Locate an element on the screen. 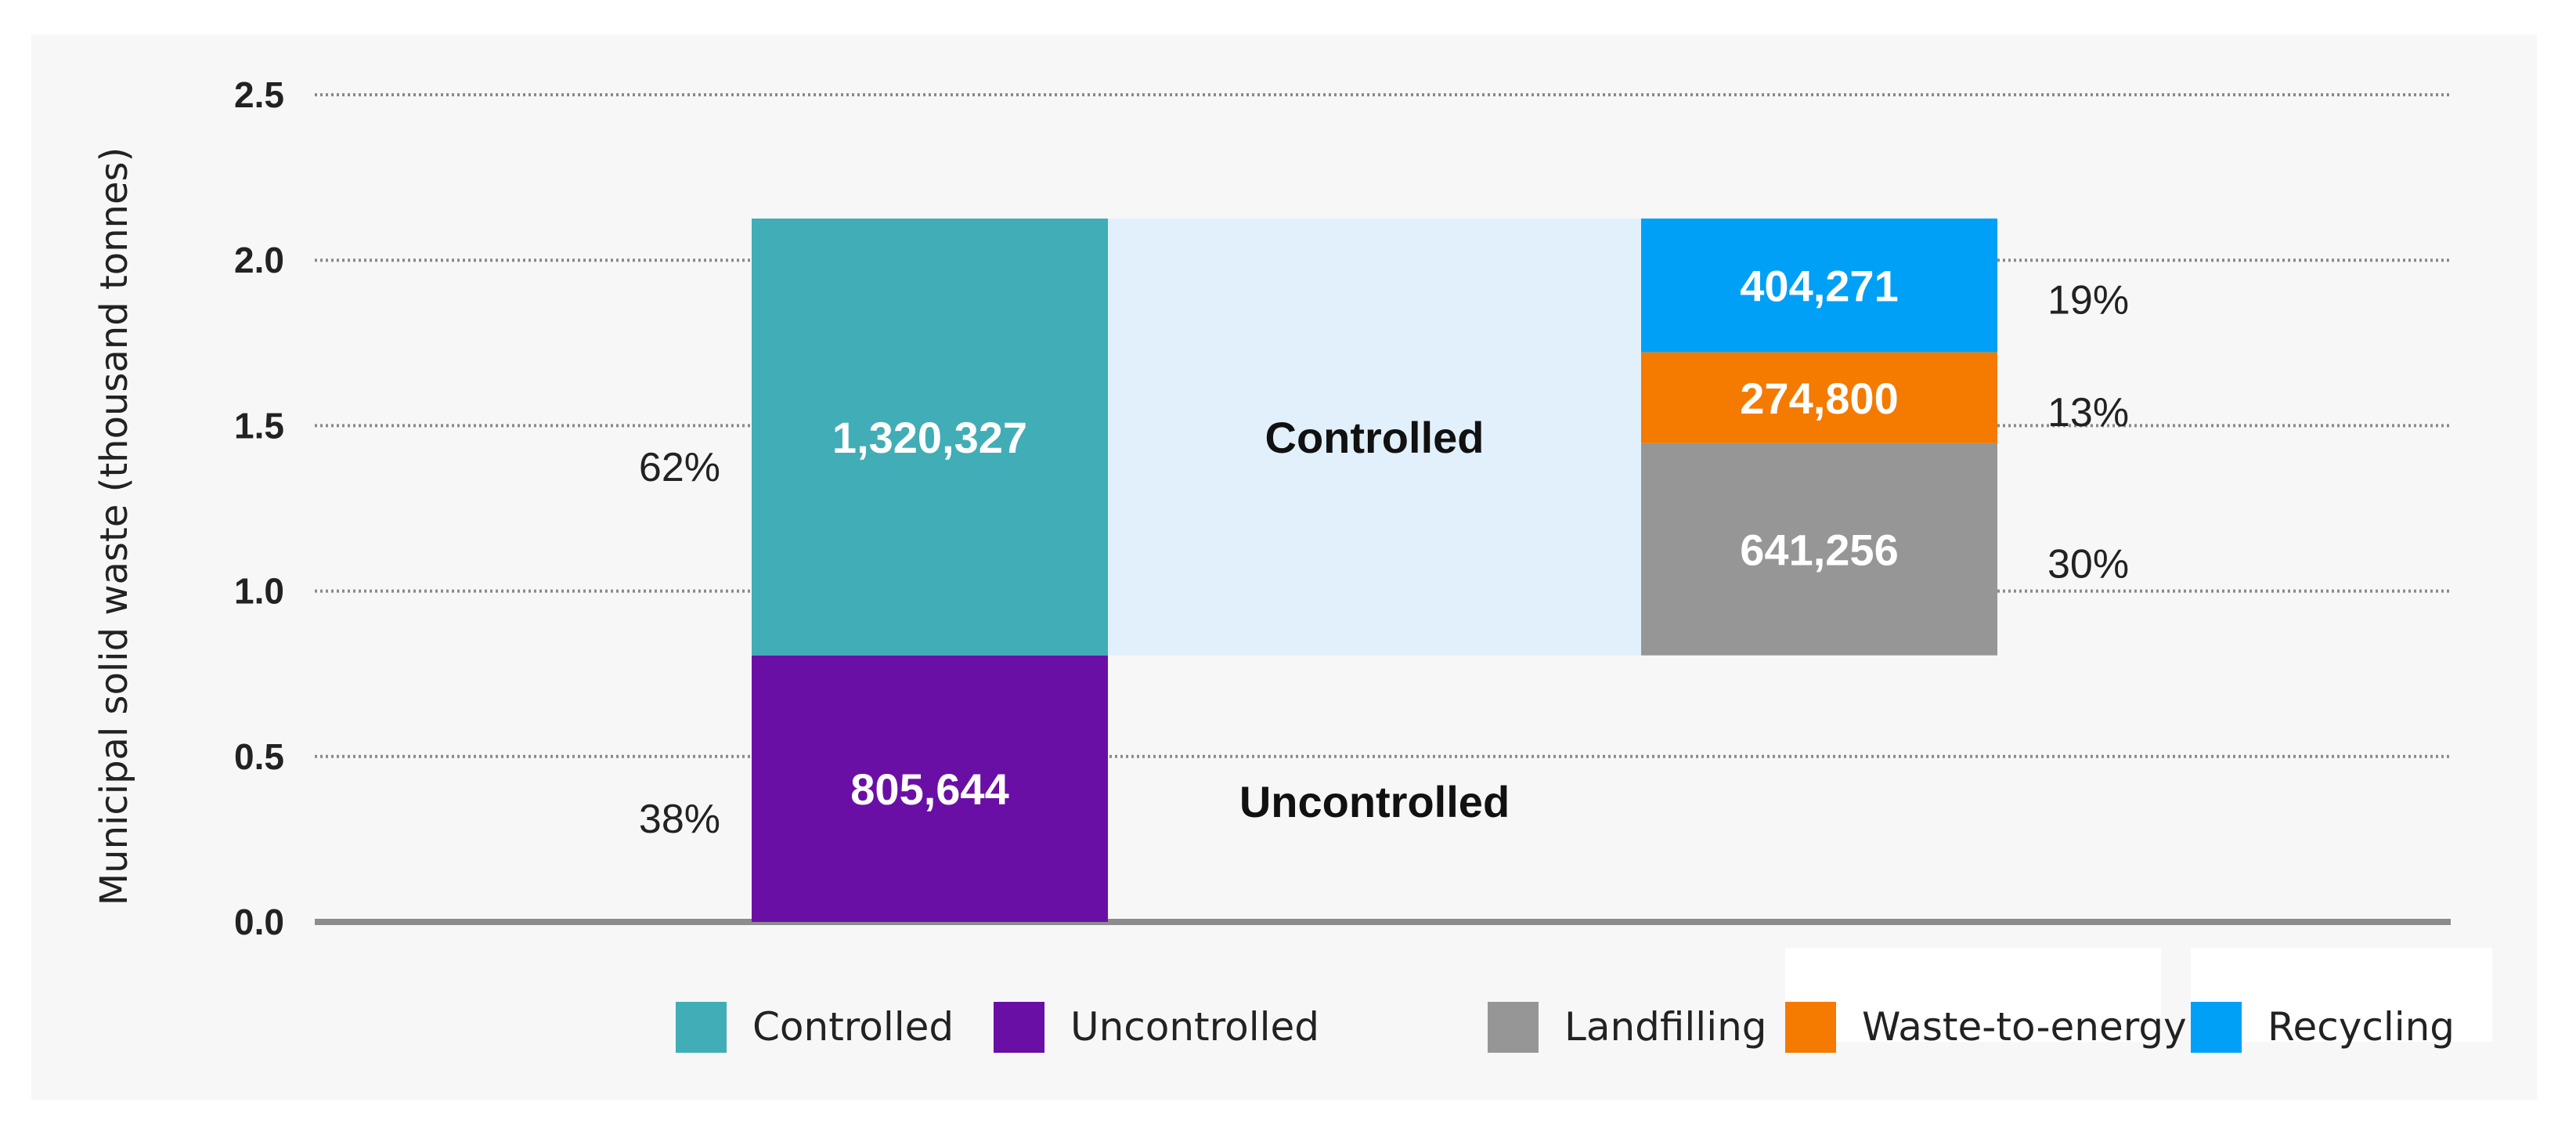  data-label: 1,320,327 is located at coordinates (929, 437).